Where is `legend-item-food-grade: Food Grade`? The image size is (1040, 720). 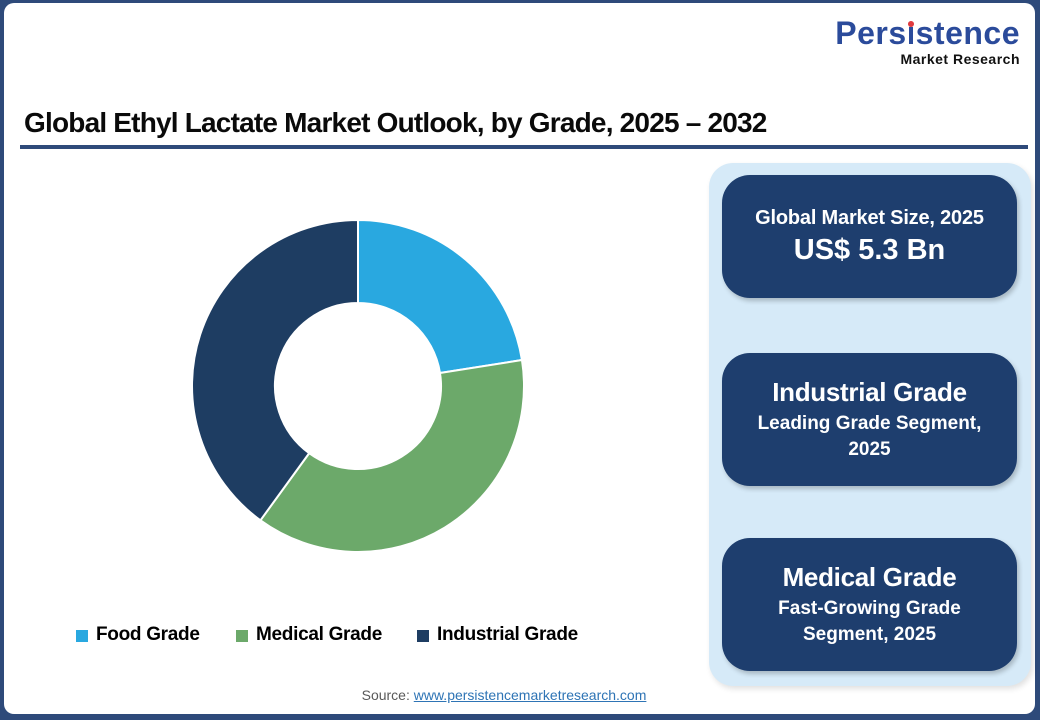
legend-item-food-grade: Food Grade is located at coordinates (138, 635).